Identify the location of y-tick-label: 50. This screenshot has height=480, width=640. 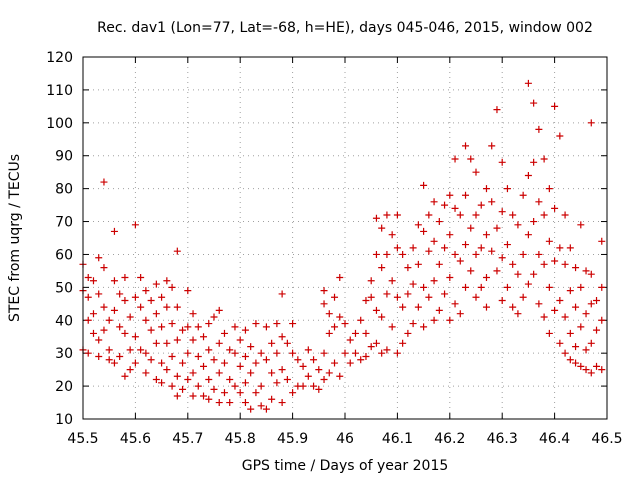
(64, 288).